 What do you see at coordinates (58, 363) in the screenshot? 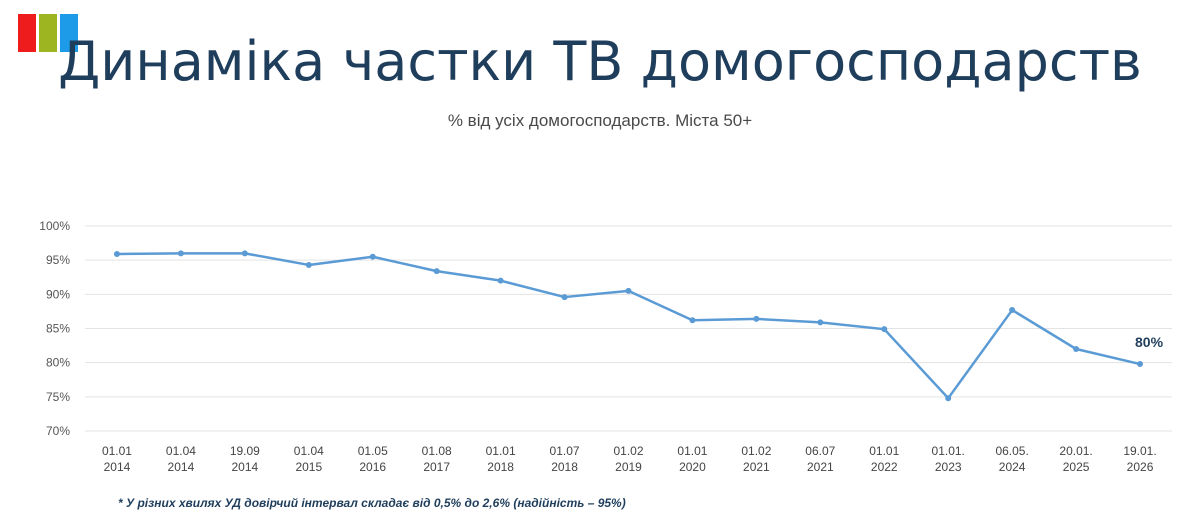
I see `y-tick-label: 80%` at bounding box center [58, 363].